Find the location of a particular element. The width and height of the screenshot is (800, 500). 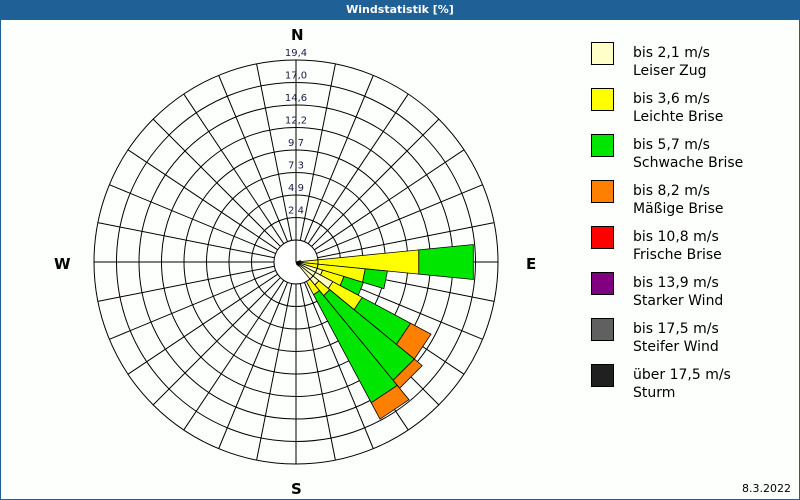

legend-item: bis 10,8 m/s Frische Brise is located at coordinates (691, 249).